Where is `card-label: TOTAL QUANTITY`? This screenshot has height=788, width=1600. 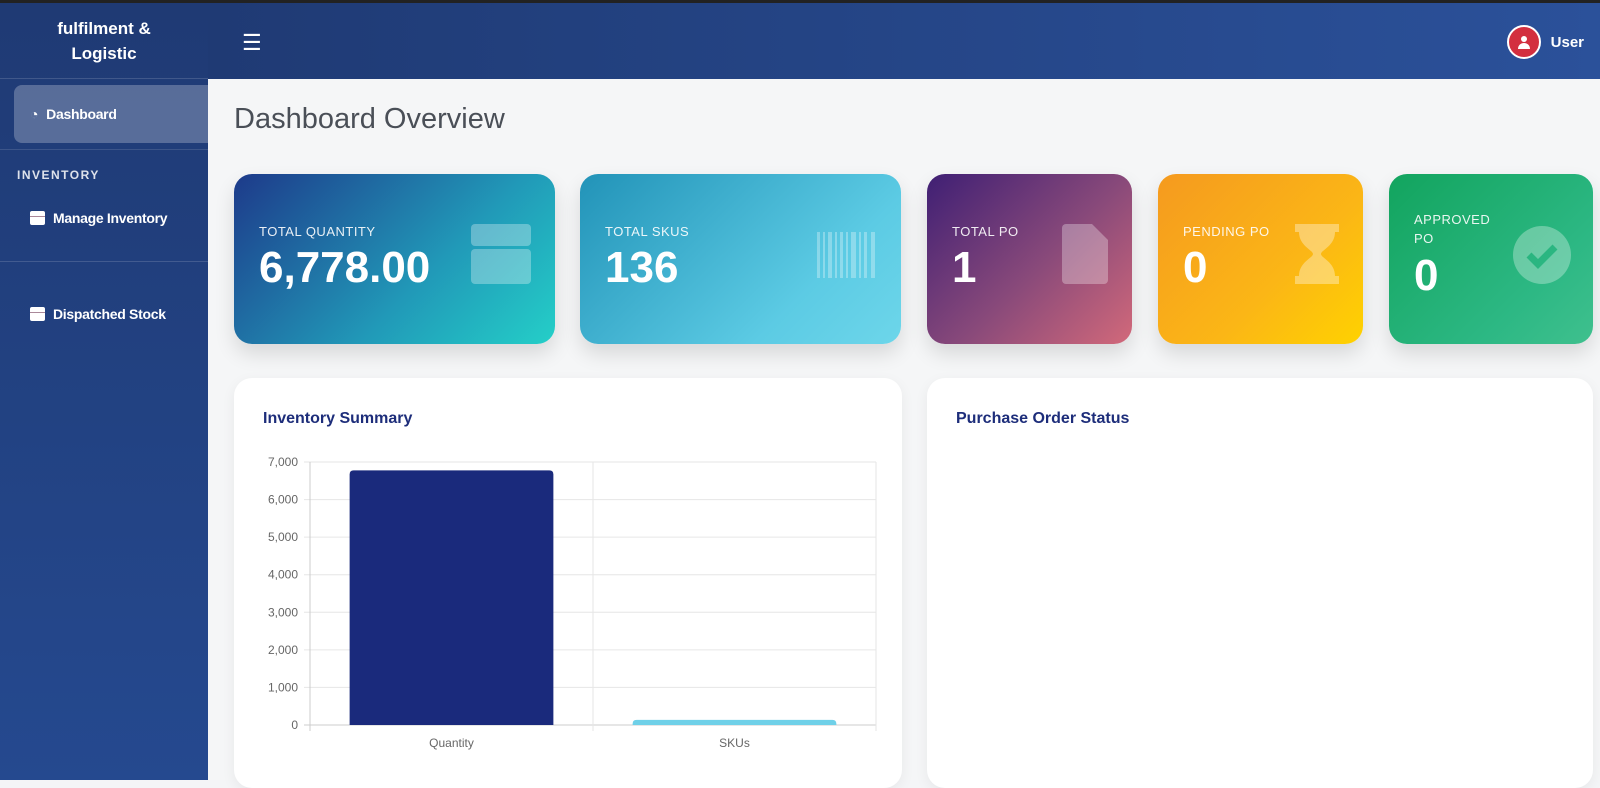 card-label: TOTAL QUANTITY is located at coordinates (317, 231).